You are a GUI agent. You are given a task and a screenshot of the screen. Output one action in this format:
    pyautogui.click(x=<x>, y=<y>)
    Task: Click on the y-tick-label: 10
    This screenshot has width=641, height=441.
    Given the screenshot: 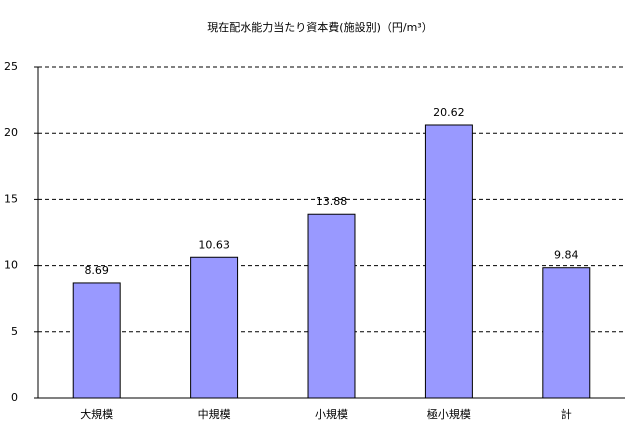 What is the action you would take?
    pyautogui.click(x=11, y=265)
    